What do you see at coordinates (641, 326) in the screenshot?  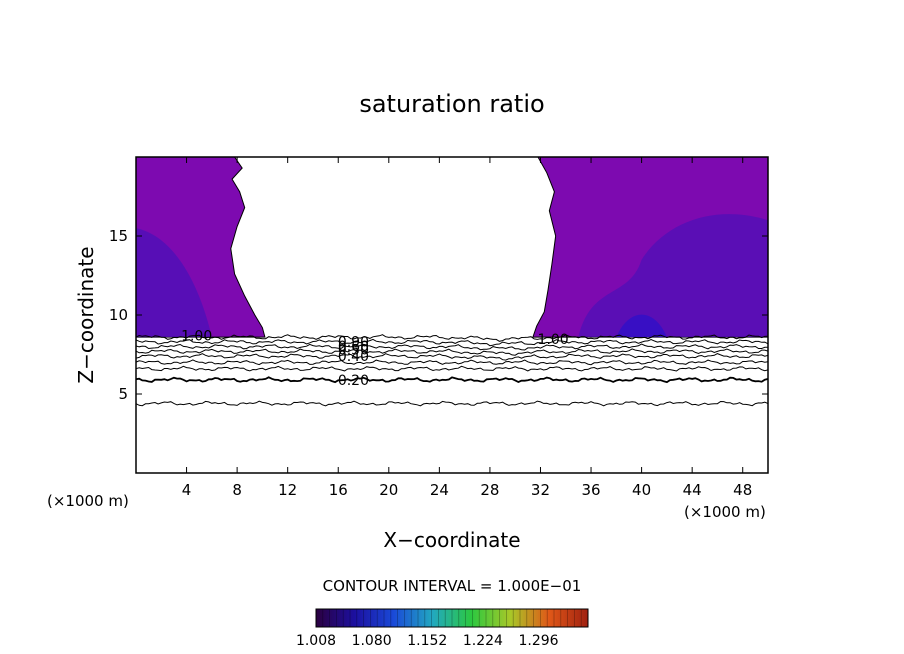 I see `saturation-core-right` at bounding box center [641, 326].